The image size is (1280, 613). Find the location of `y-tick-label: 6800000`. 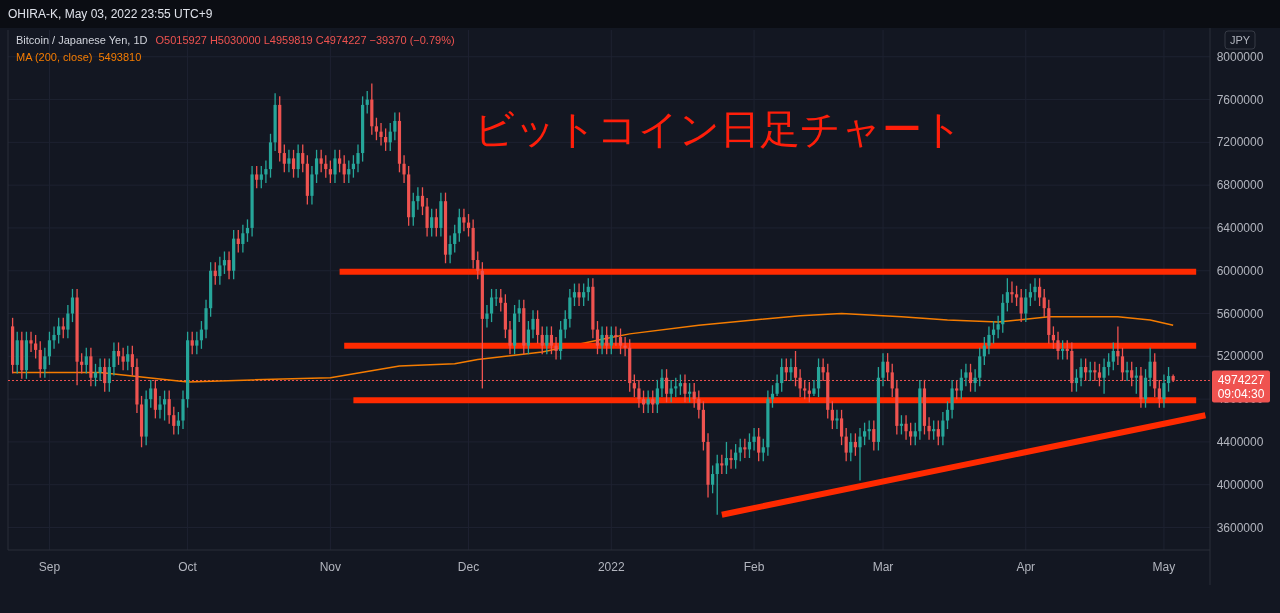

y-tick-label: 6800000 is located at coordinates (1240, 185).